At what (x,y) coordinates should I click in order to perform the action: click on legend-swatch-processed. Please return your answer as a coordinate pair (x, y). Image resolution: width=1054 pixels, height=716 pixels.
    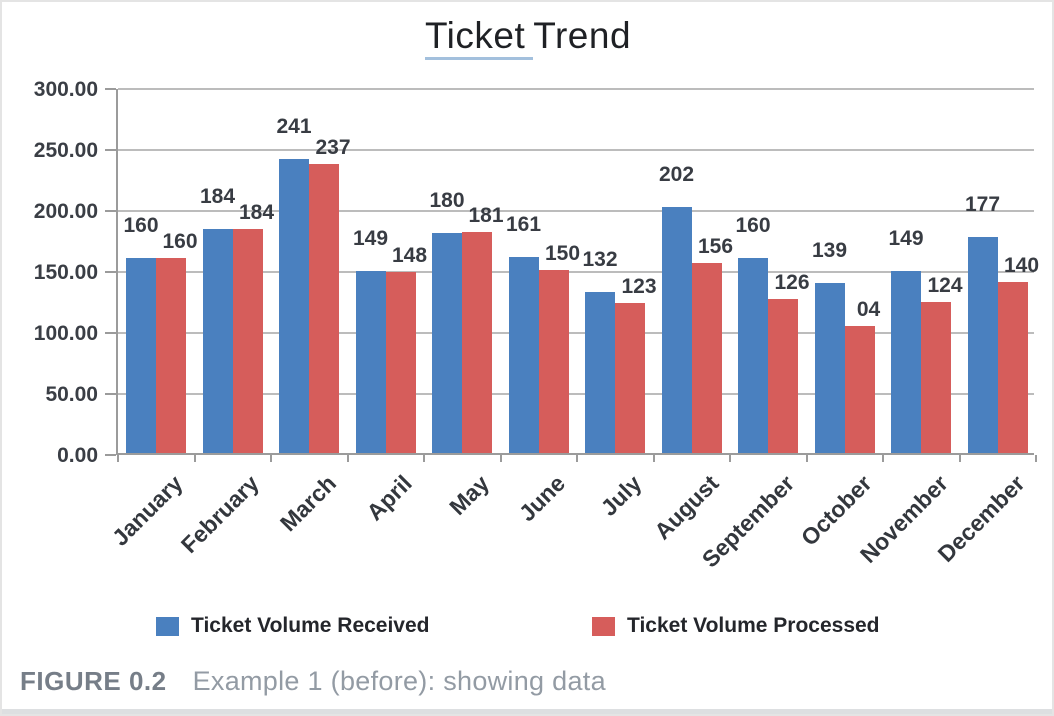
    Looking at the image, I should click on (603, 626).